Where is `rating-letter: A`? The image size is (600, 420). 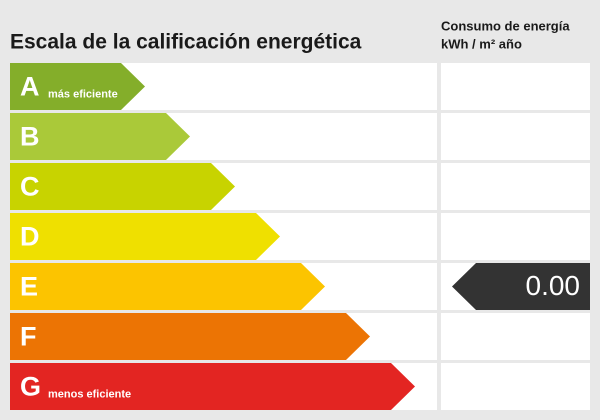
rating-letter: A is located at coordinates (30, 87).